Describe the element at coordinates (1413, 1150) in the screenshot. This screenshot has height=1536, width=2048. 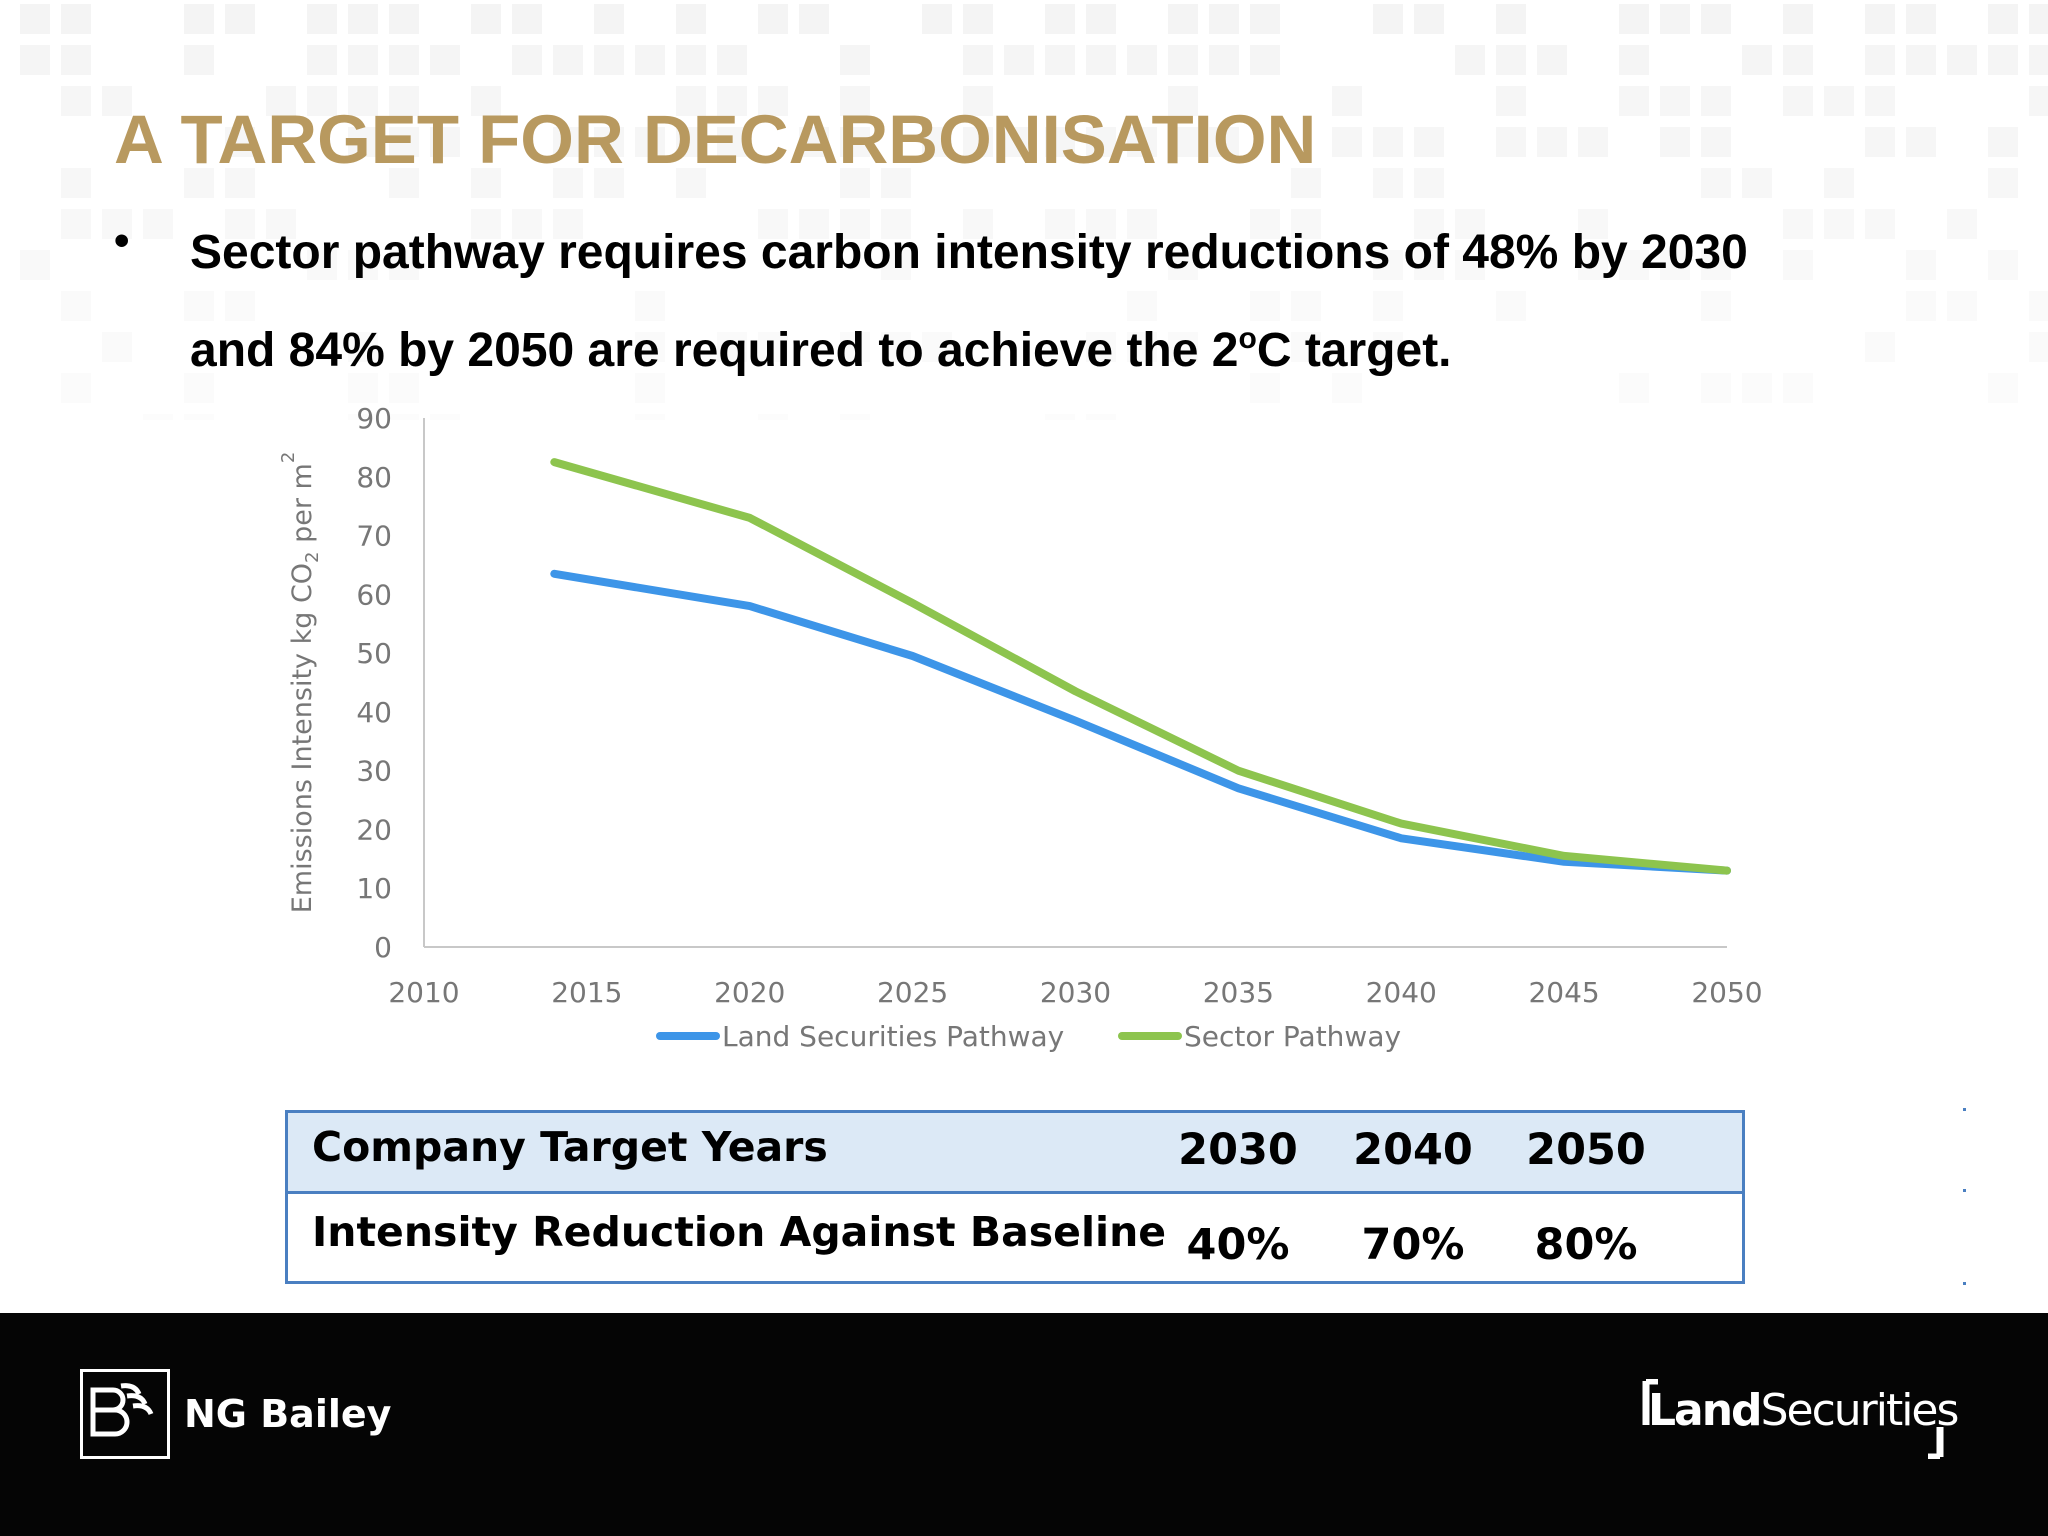
I see `header-year-2040: 2040` at that location.